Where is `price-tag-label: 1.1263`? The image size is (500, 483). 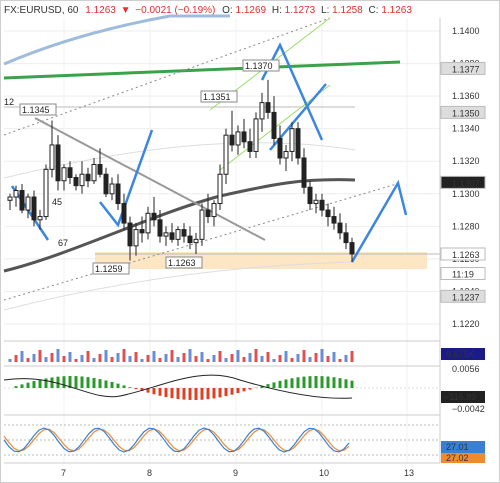 price-tag-label: 1.1263 is located at coordinates (466, 255).